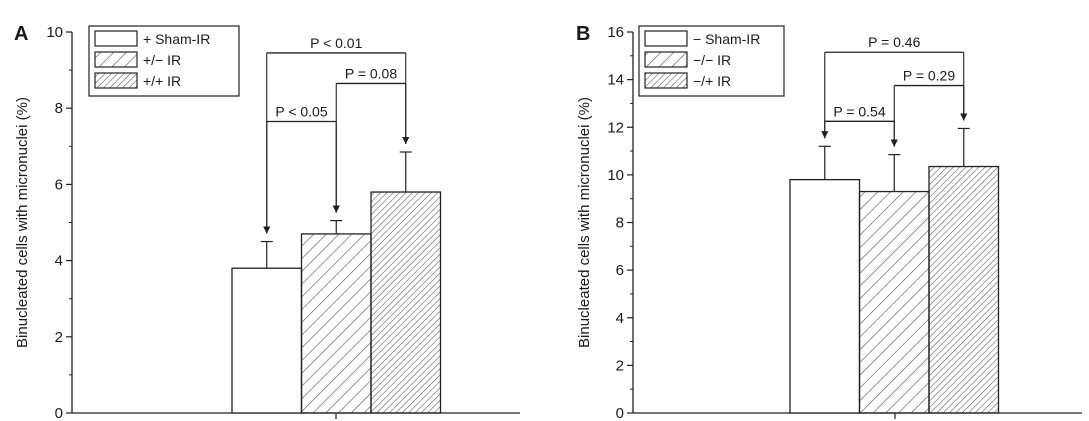 Image resolution: width=1089 pixels, height=421 pixels. I want to click on p-value-label: P = 0.54, so click(859, 111).